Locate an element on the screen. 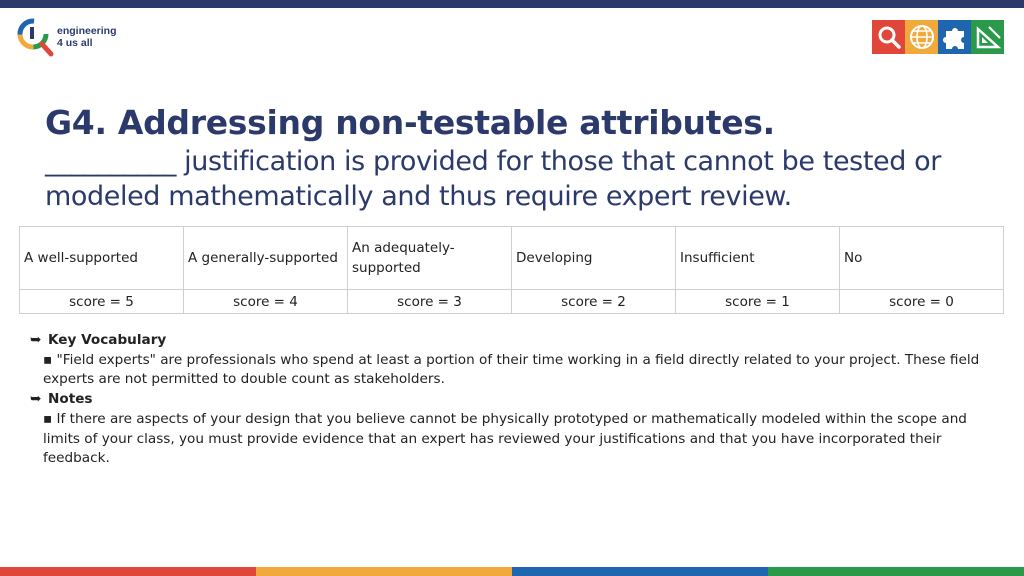 Image resolution: width=1024 pixels, height=576 pixels. puzzle-icon is located at coordinates (954, 37).